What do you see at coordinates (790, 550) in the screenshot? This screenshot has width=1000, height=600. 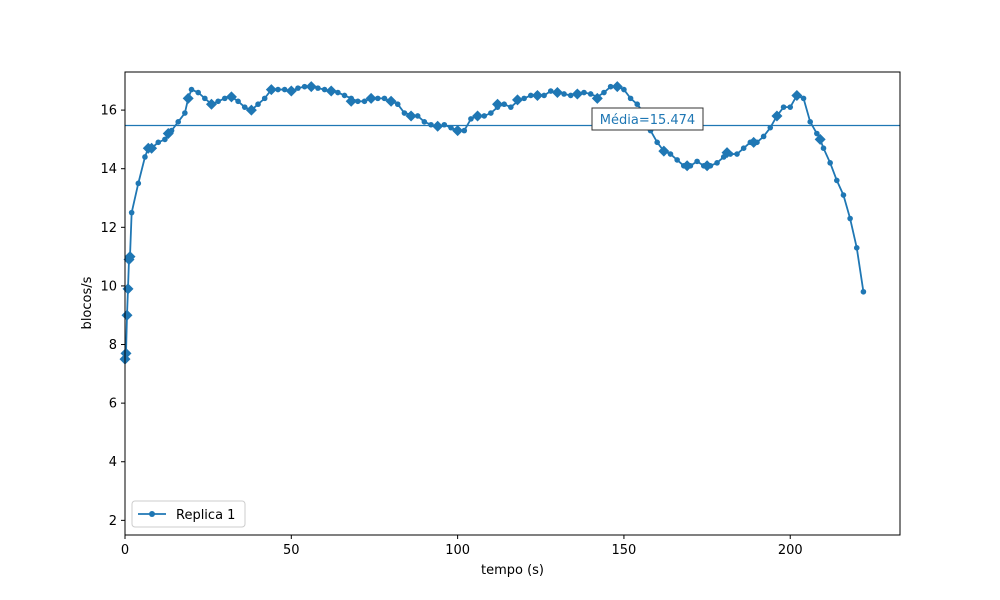 I see `x-tick-label: 200` at bounding box center [790, 550].